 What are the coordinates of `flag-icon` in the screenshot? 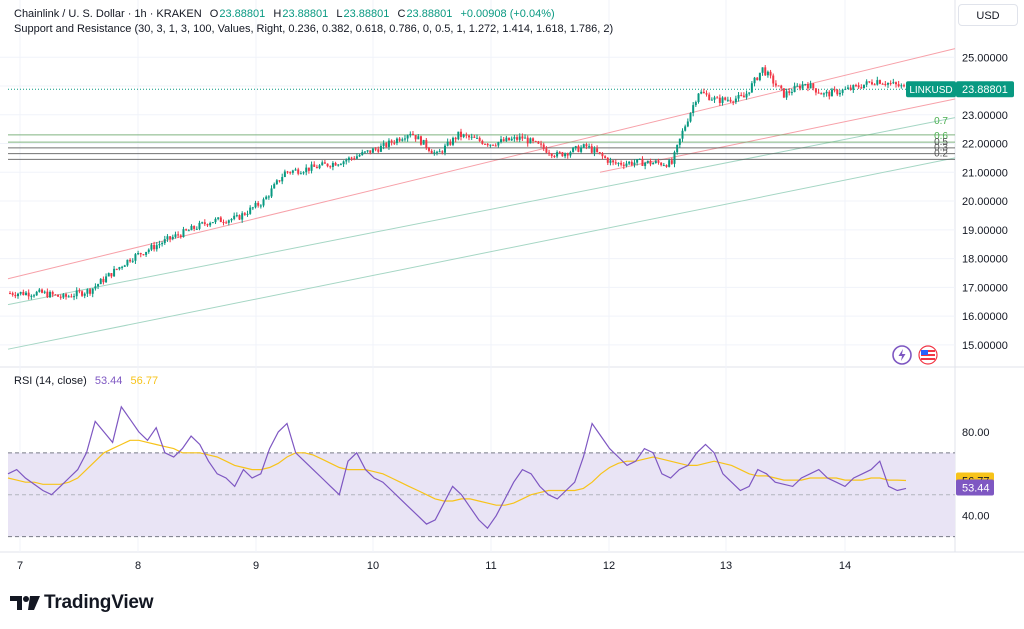 It's located at (928, 355).